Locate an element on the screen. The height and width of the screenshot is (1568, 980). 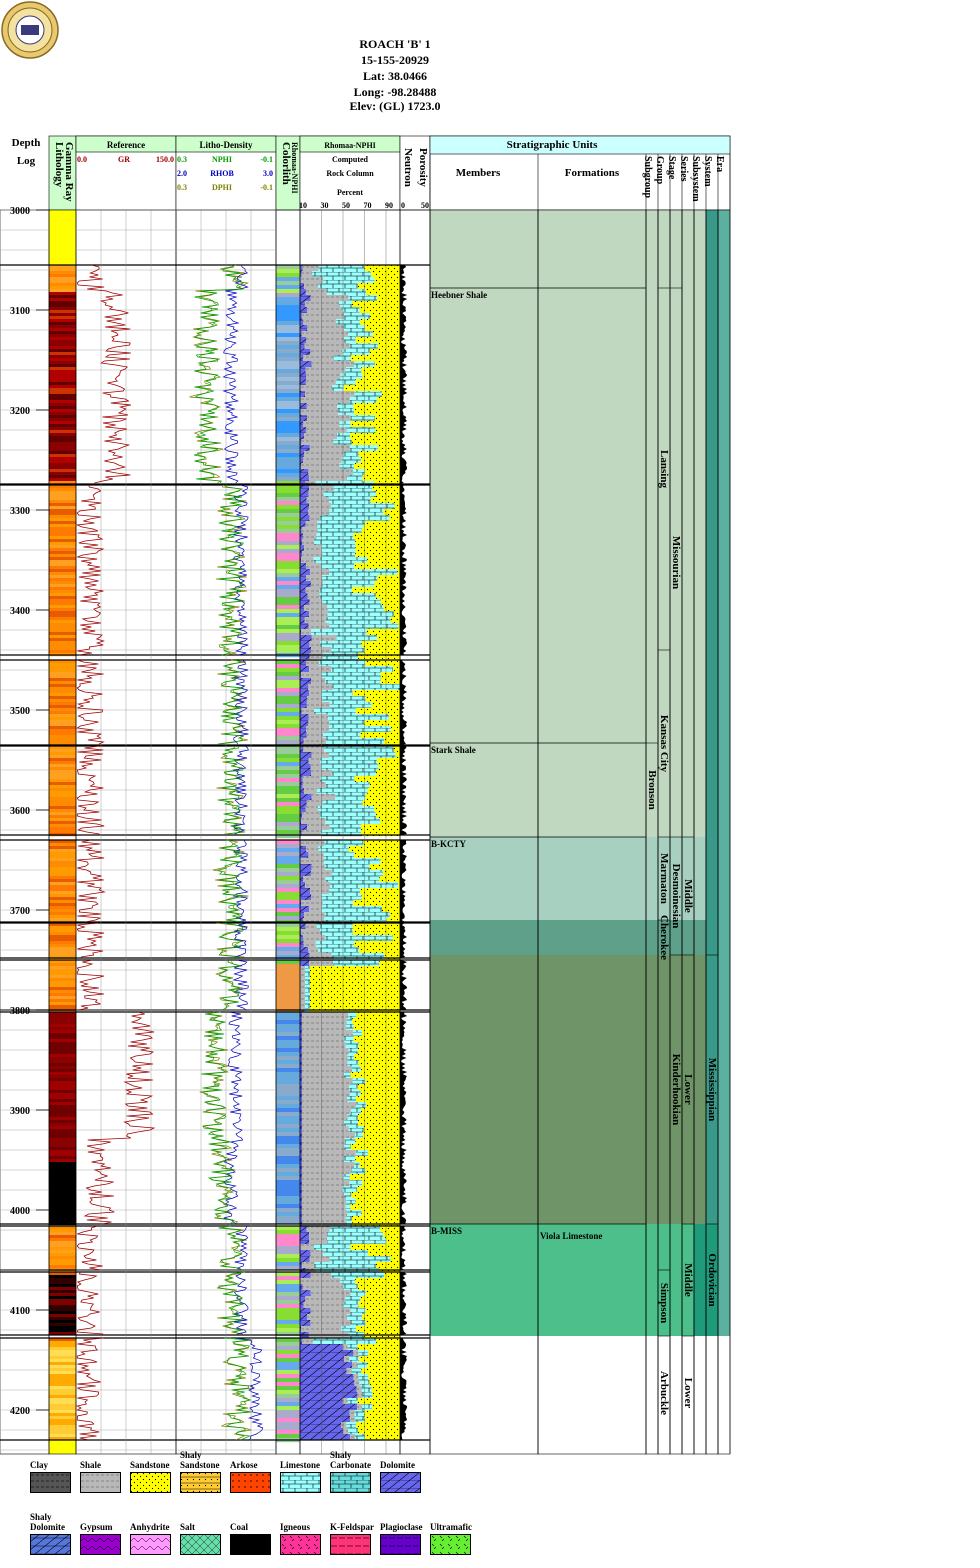
neutron-header: Neutron is located at coordinates (408, 167).